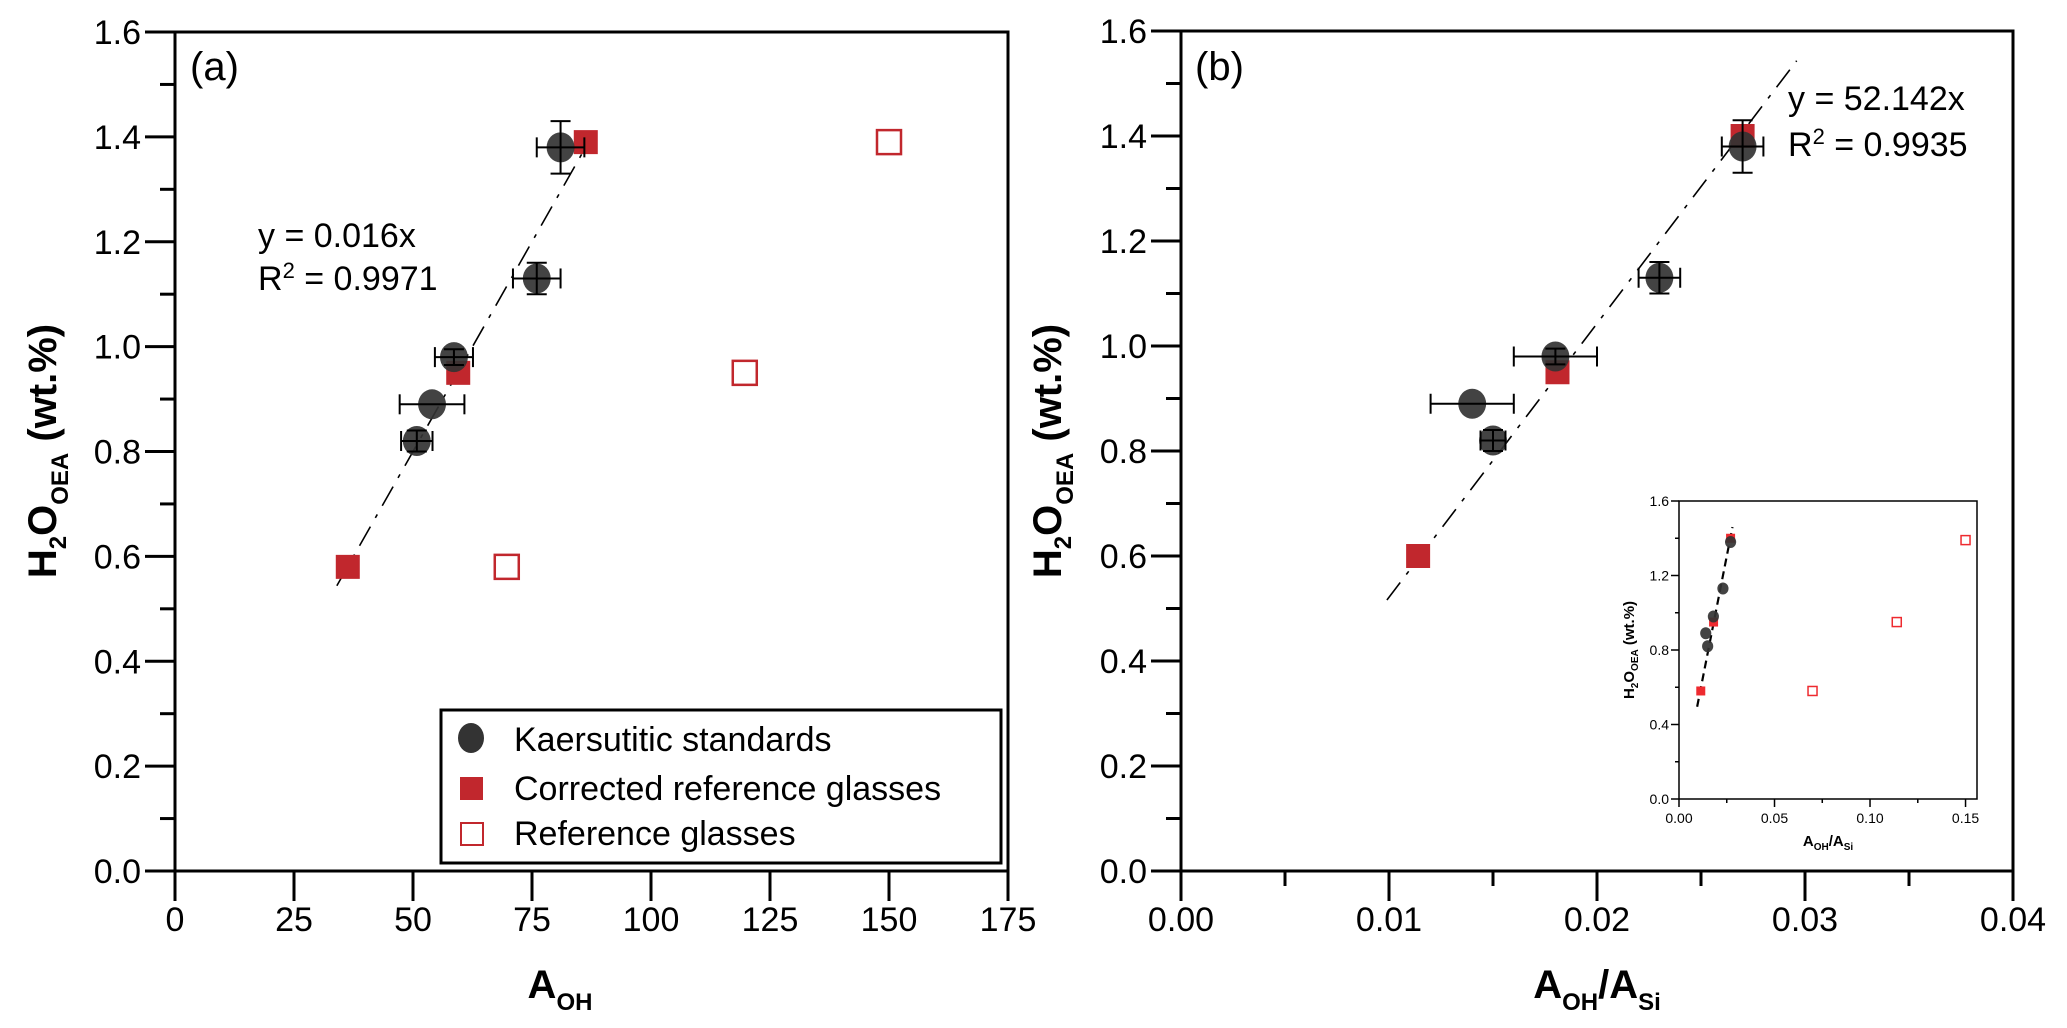  What do you see at coordinates (727, 789) in the screenshot?
I see `legend-label-corrected: Corrected reference glasses` at bounding box center [727, 789].